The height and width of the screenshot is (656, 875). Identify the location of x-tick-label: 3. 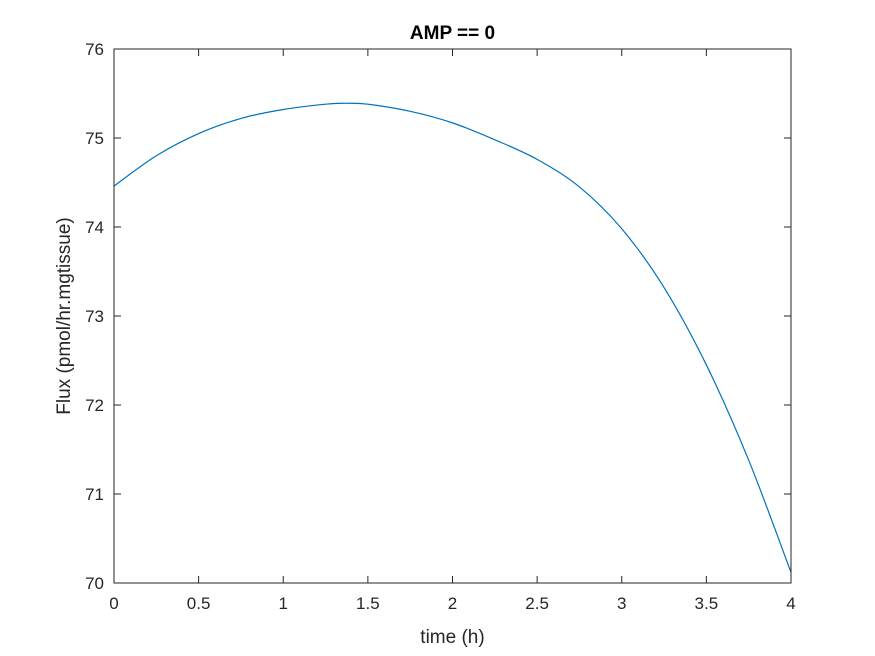
(621, 603).